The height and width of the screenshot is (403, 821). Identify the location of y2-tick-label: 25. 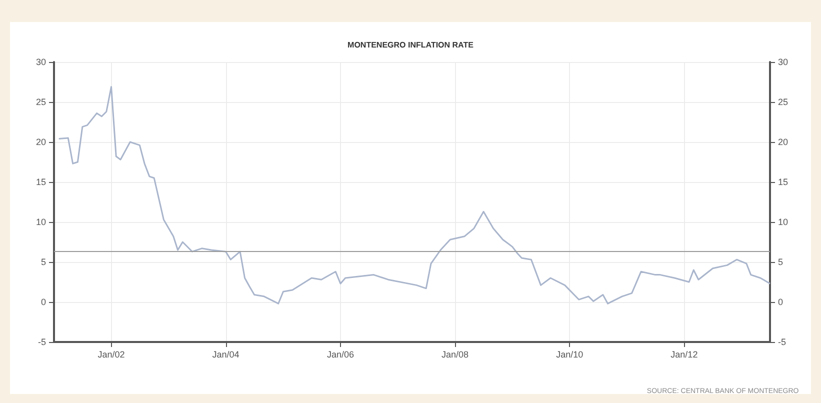
(783, 102).